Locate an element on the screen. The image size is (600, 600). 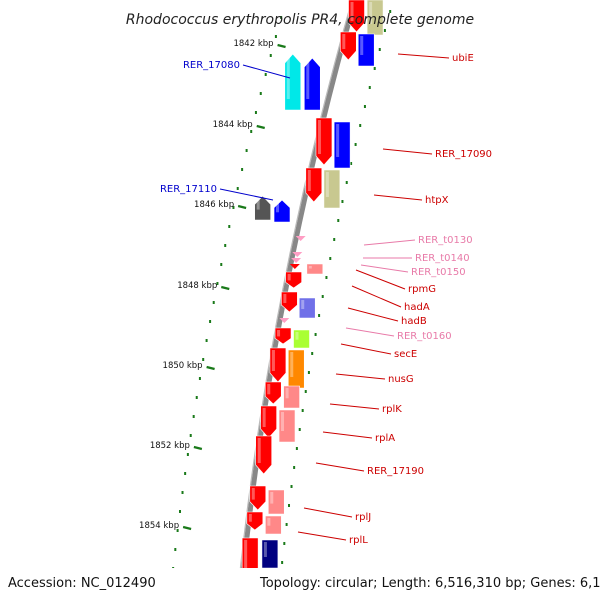
gene-label-htpx: htpX is located at coordinates (437, 200).